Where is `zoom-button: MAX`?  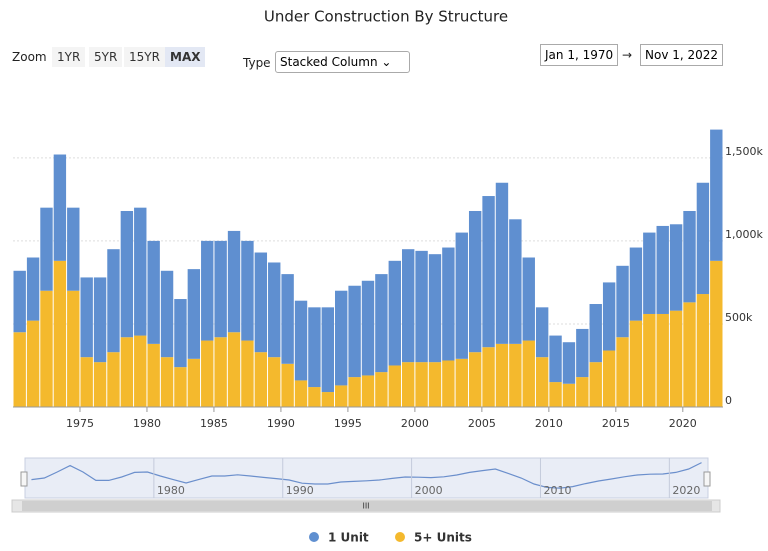 zoom-button: MAX is located at coordinates (185, 57).